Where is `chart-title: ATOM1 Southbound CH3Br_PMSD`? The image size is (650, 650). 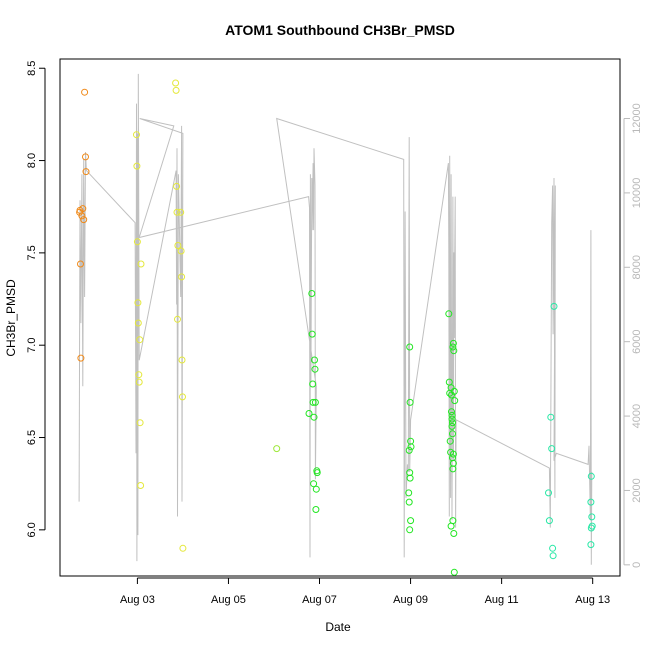 chart-title: ATOM1 Southbound CH3Br_PMSD is located at coordinates (340, 30).